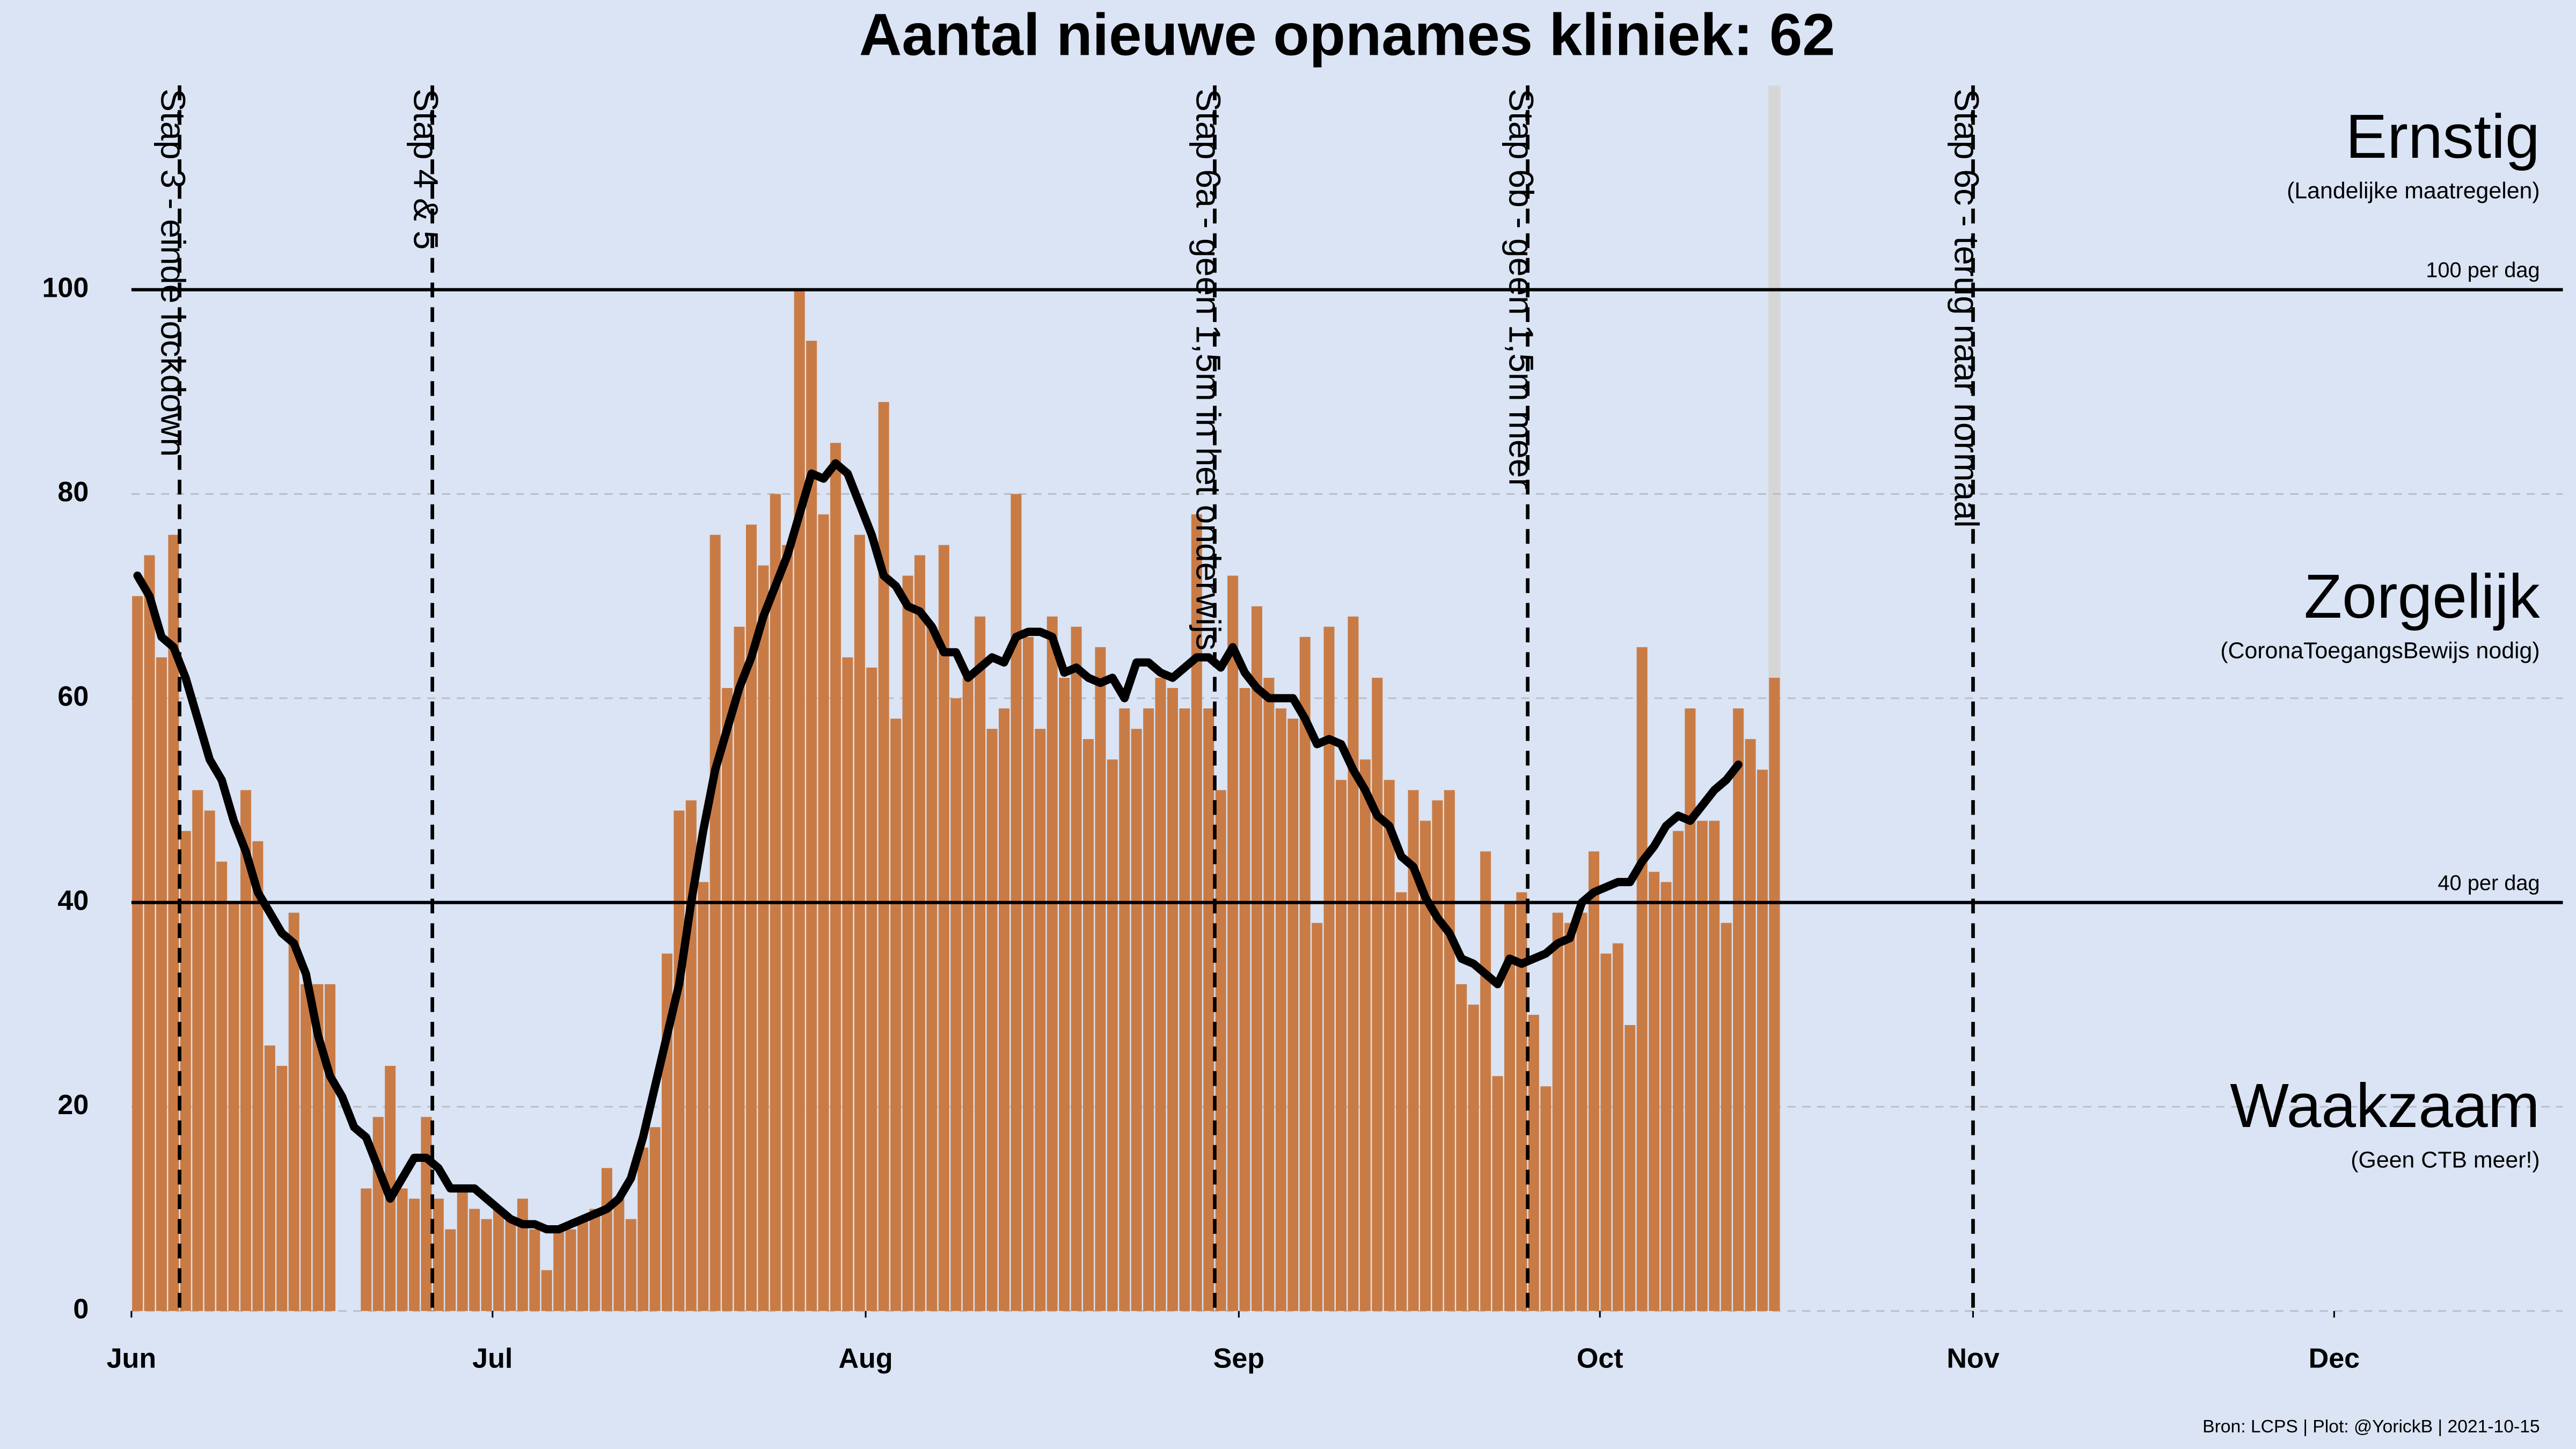 The image size is (2576, 1449). What do you see at coordinates (2385, 1105) in the screenshot?
I see `zone-name: Waakzaam` at bounding box center [2385, 1105].